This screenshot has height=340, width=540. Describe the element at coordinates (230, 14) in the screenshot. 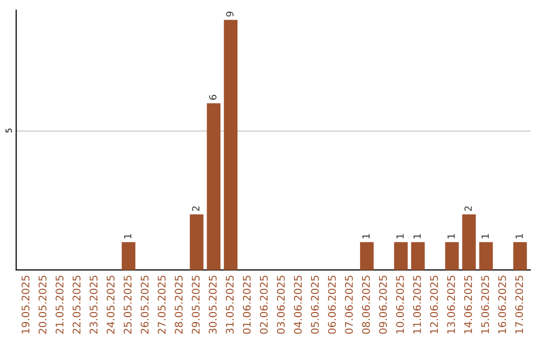

I see `data-label: 9` at that location.